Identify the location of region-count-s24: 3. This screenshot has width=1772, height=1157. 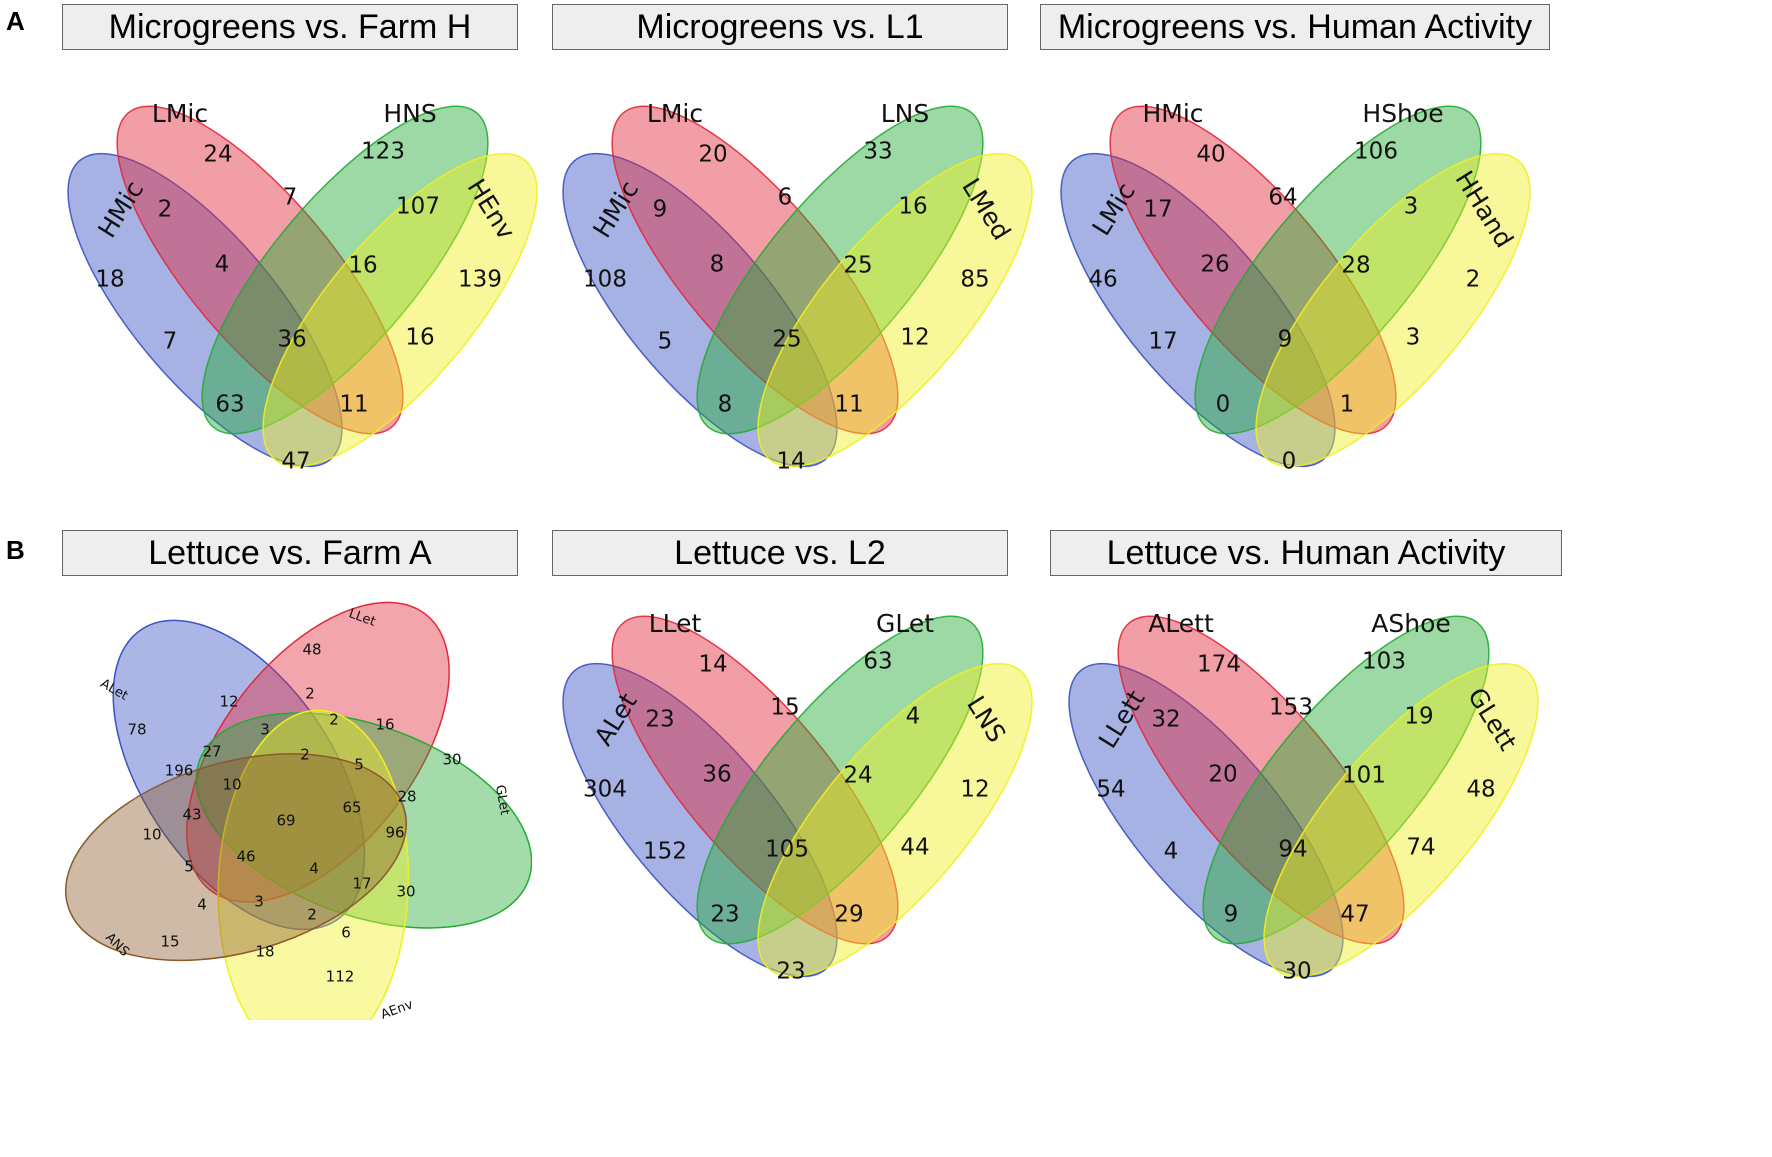
(1413, 338).